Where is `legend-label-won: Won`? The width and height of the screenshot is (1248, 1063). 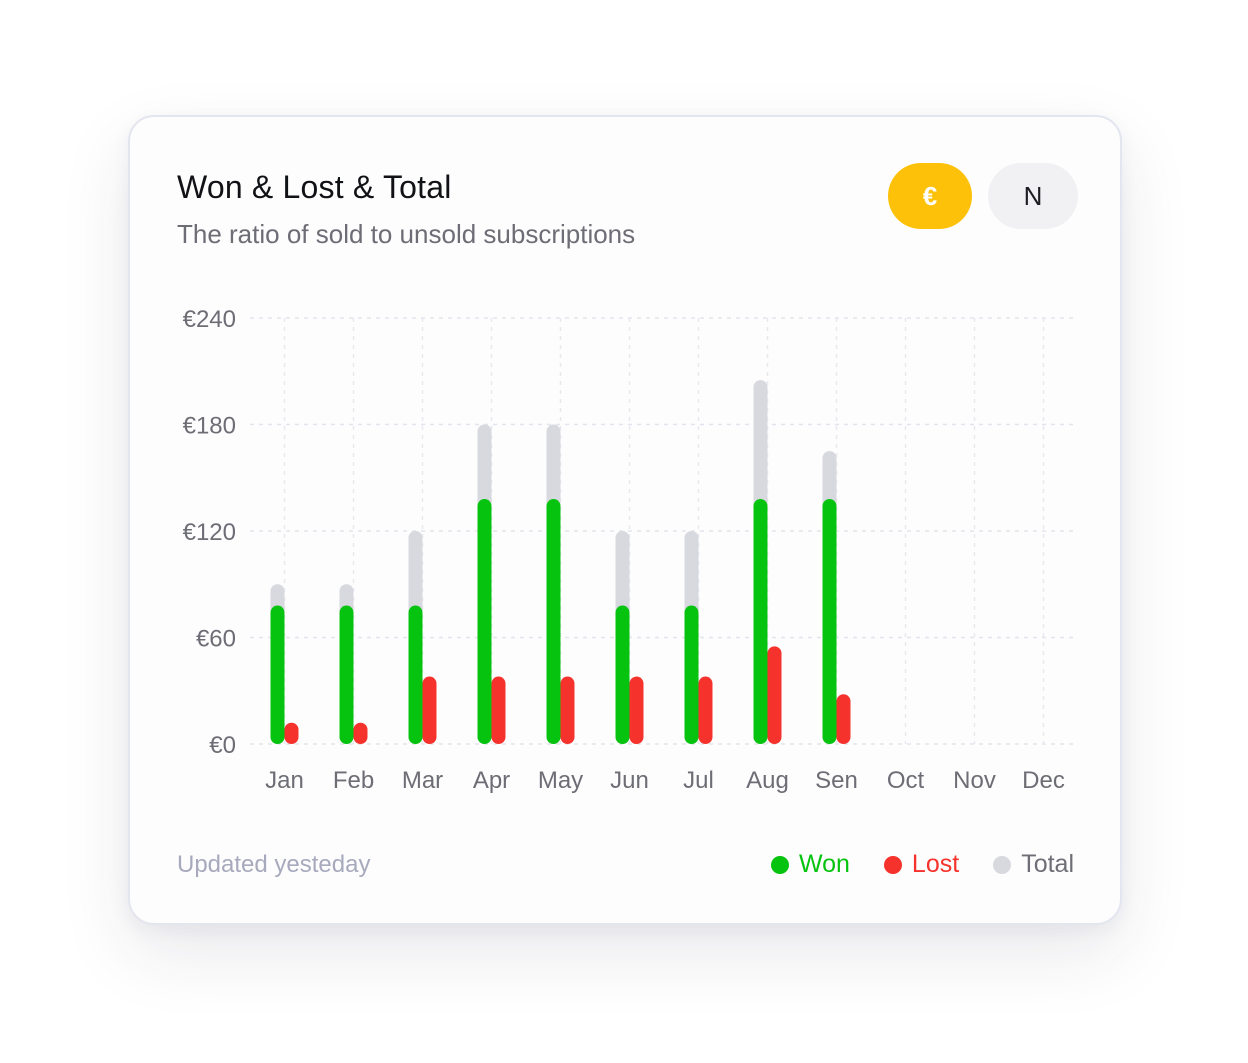 legend-label-won: Won is located at coordinates (824, 864).